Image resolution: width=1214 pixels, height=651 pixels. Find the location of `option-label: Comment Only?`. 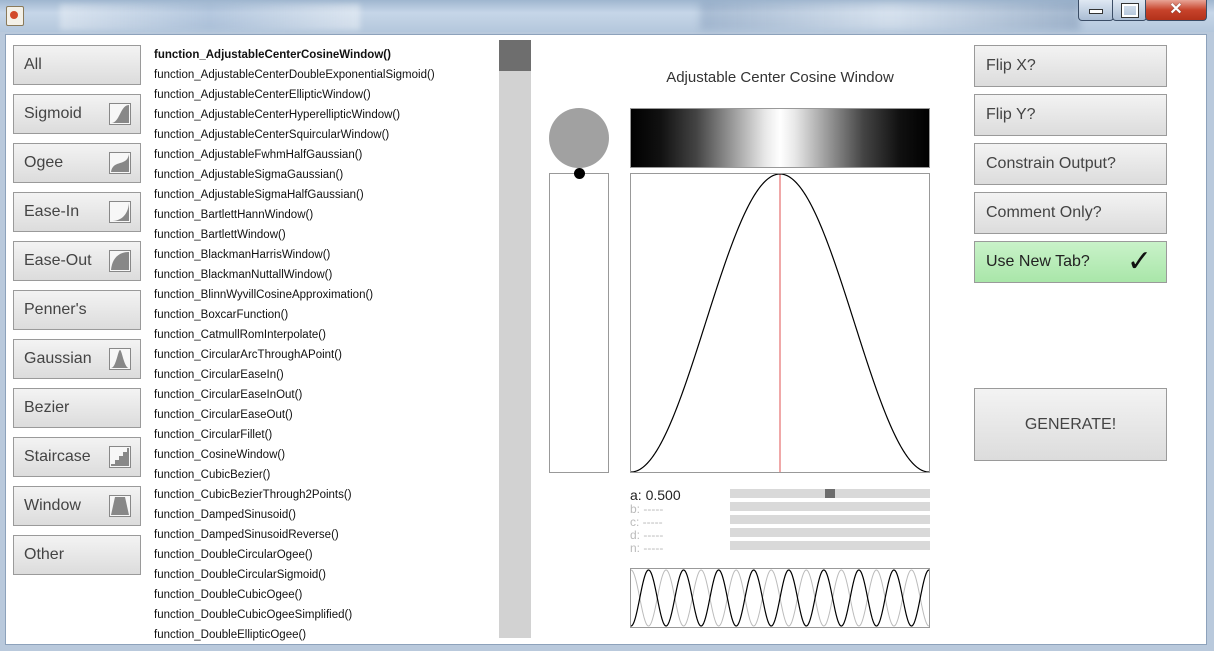

option-label: Comment Only? is located at coordinates (1044, 212).